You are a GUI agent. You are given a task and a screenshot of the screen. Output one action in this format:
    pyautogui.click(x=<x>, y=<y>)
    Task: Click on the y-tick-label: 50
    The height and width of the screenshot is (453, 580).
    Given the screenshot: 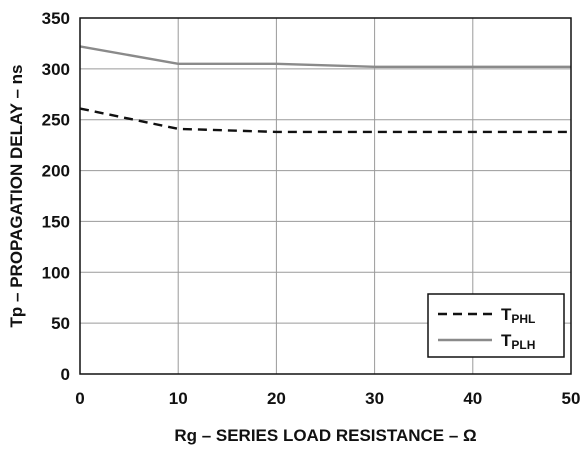 What is the action you would take?
    pyautogui.click(x=60, y=323)
    